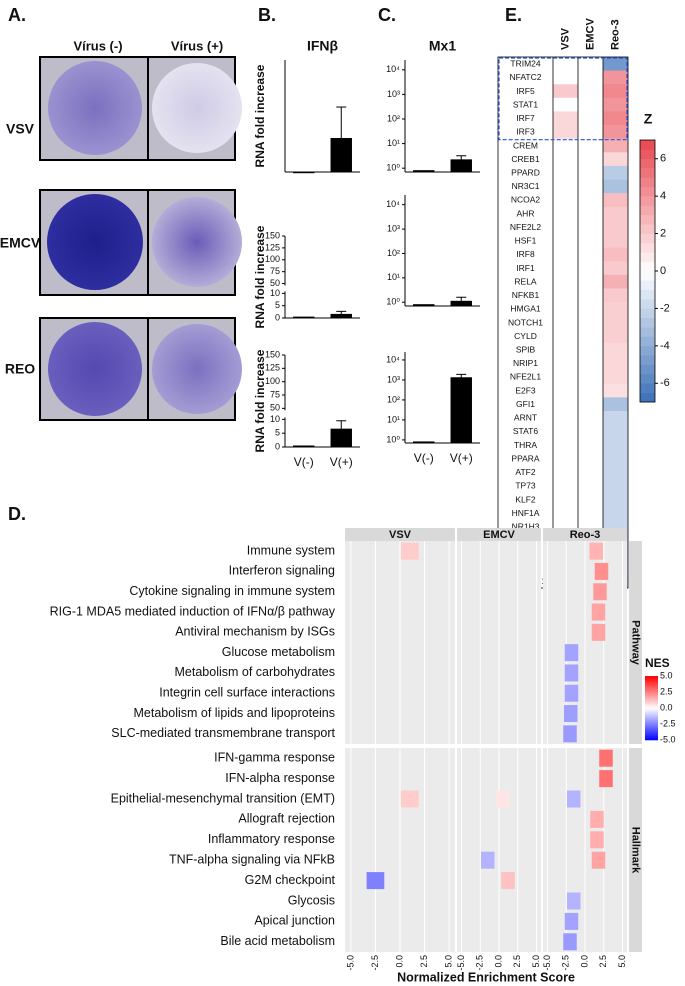 This screenshot has height=986, width=685. Describe the element at coordinates (525, 268) in the screenshot. I see `row-label: IRF1` at that location.